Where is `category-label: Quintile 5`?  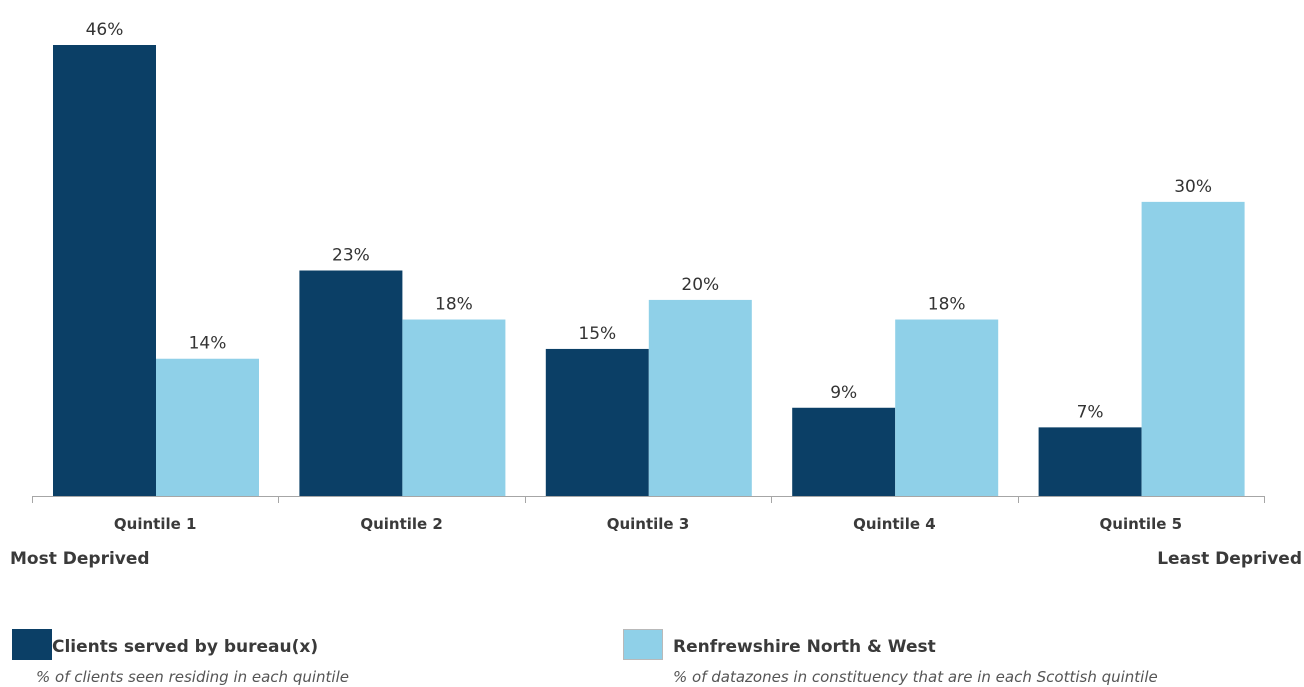
category-label: Quintile 5 is located at coordinates (1141, 524).